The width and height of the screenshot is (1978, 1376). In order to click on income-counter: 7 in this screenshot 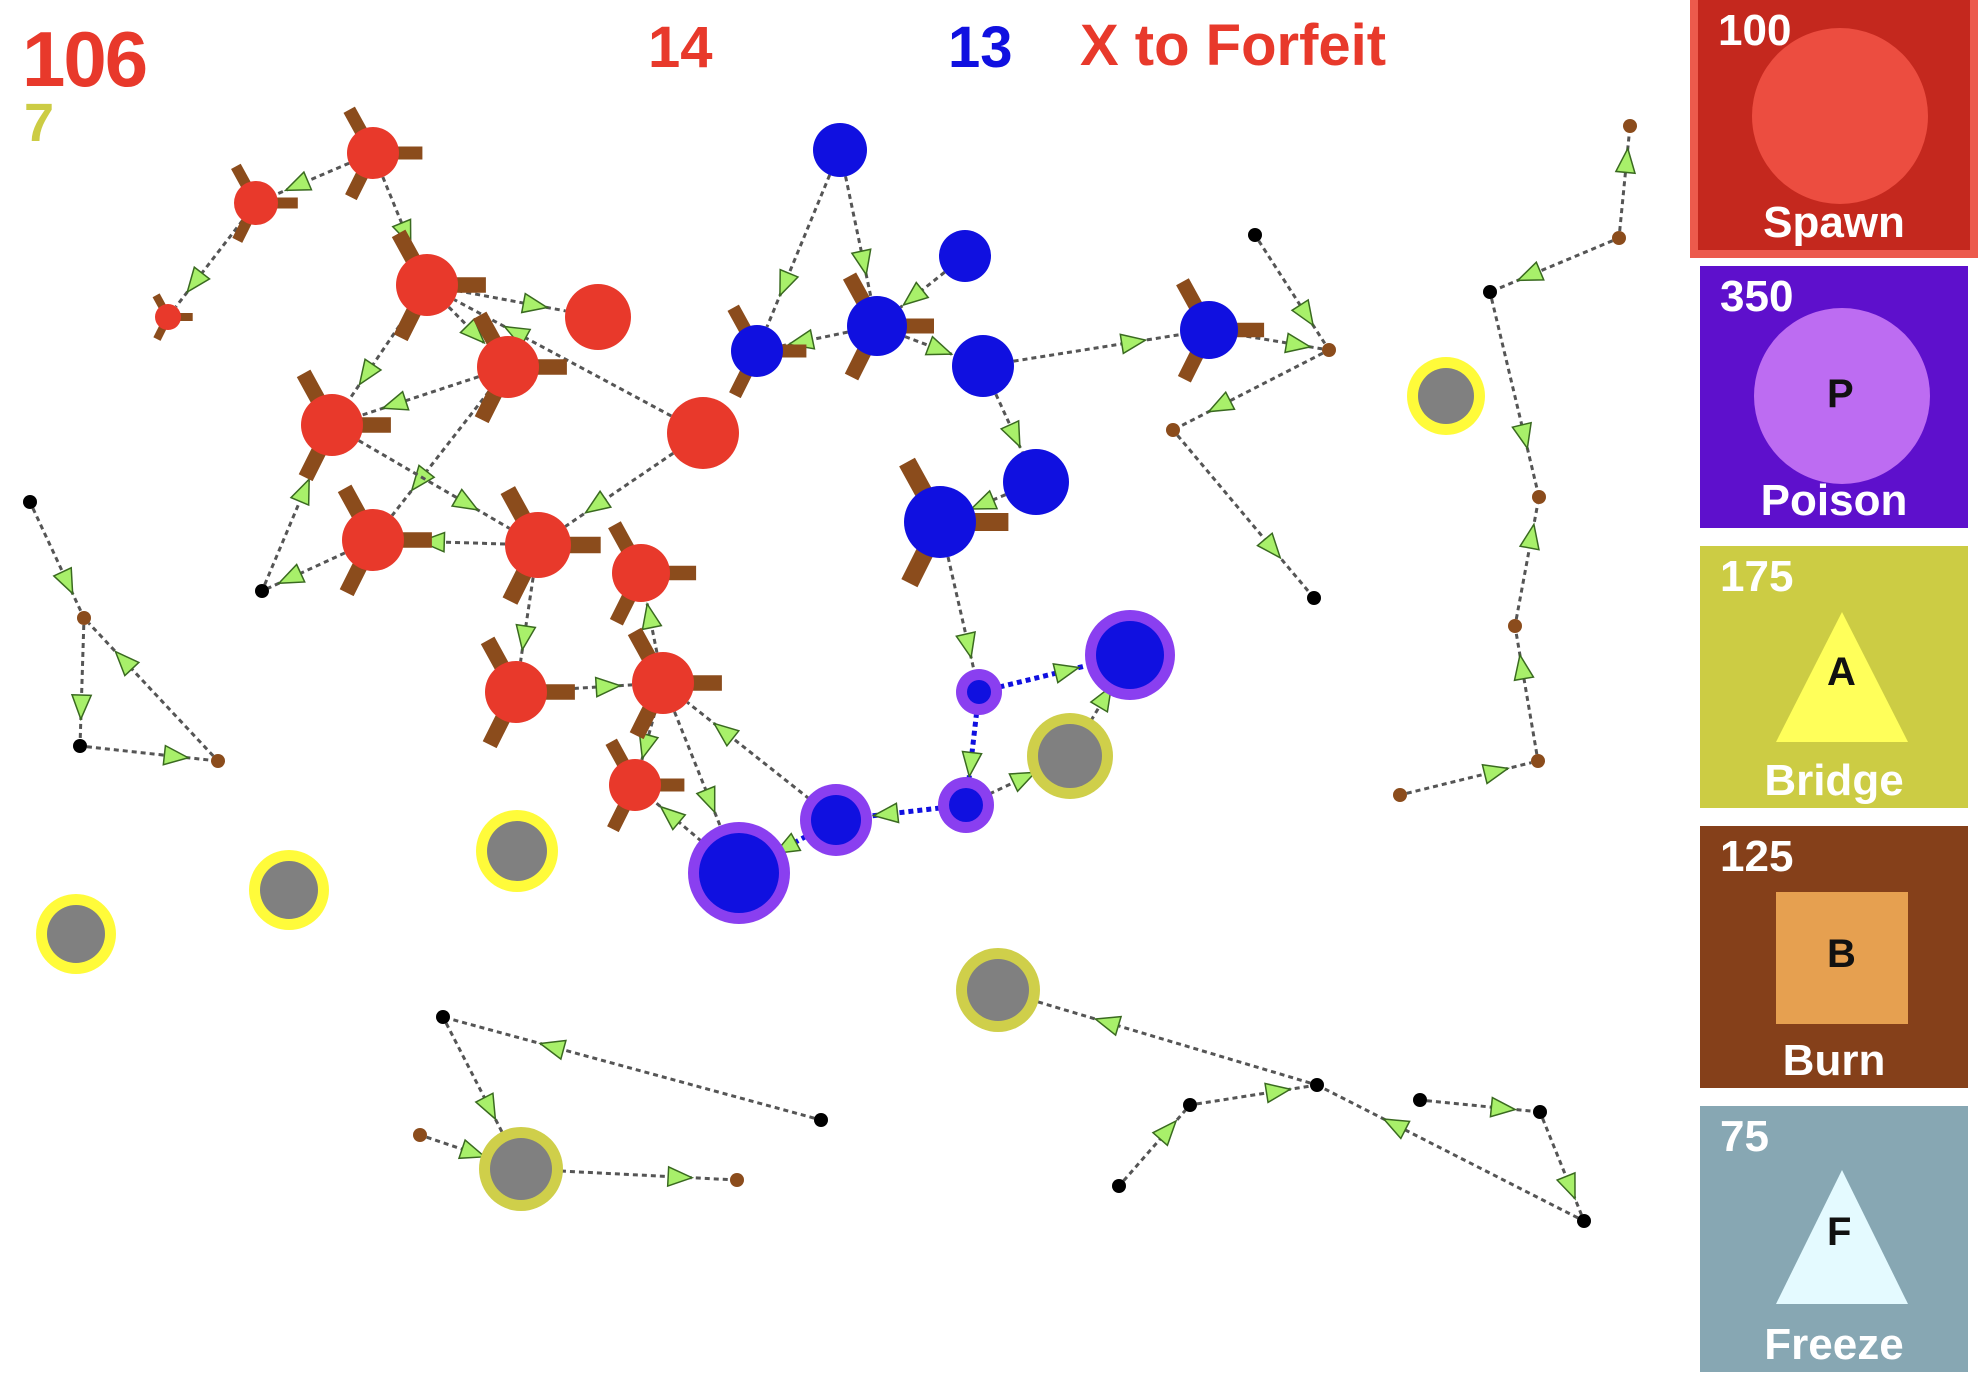, I will do `click(39, 123)`.